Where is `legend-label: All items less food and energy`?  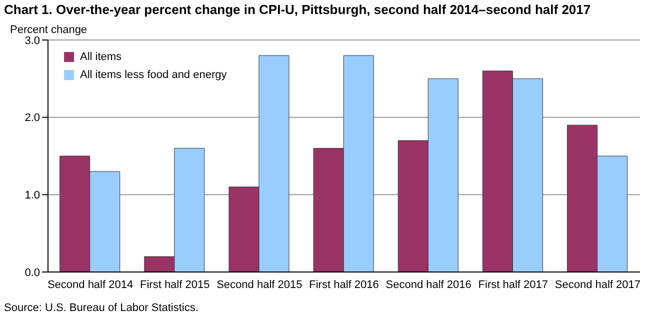
legend-label: All items less food and energy is located at coordinates (153, 75).